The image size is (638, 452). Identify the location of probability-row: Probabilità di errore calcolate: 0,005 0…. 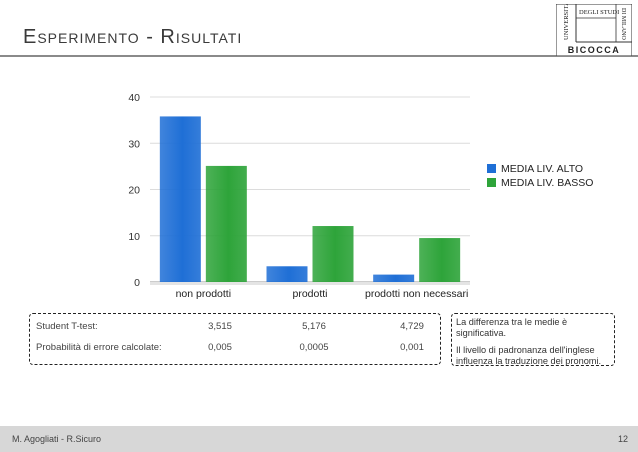
(235, 350).